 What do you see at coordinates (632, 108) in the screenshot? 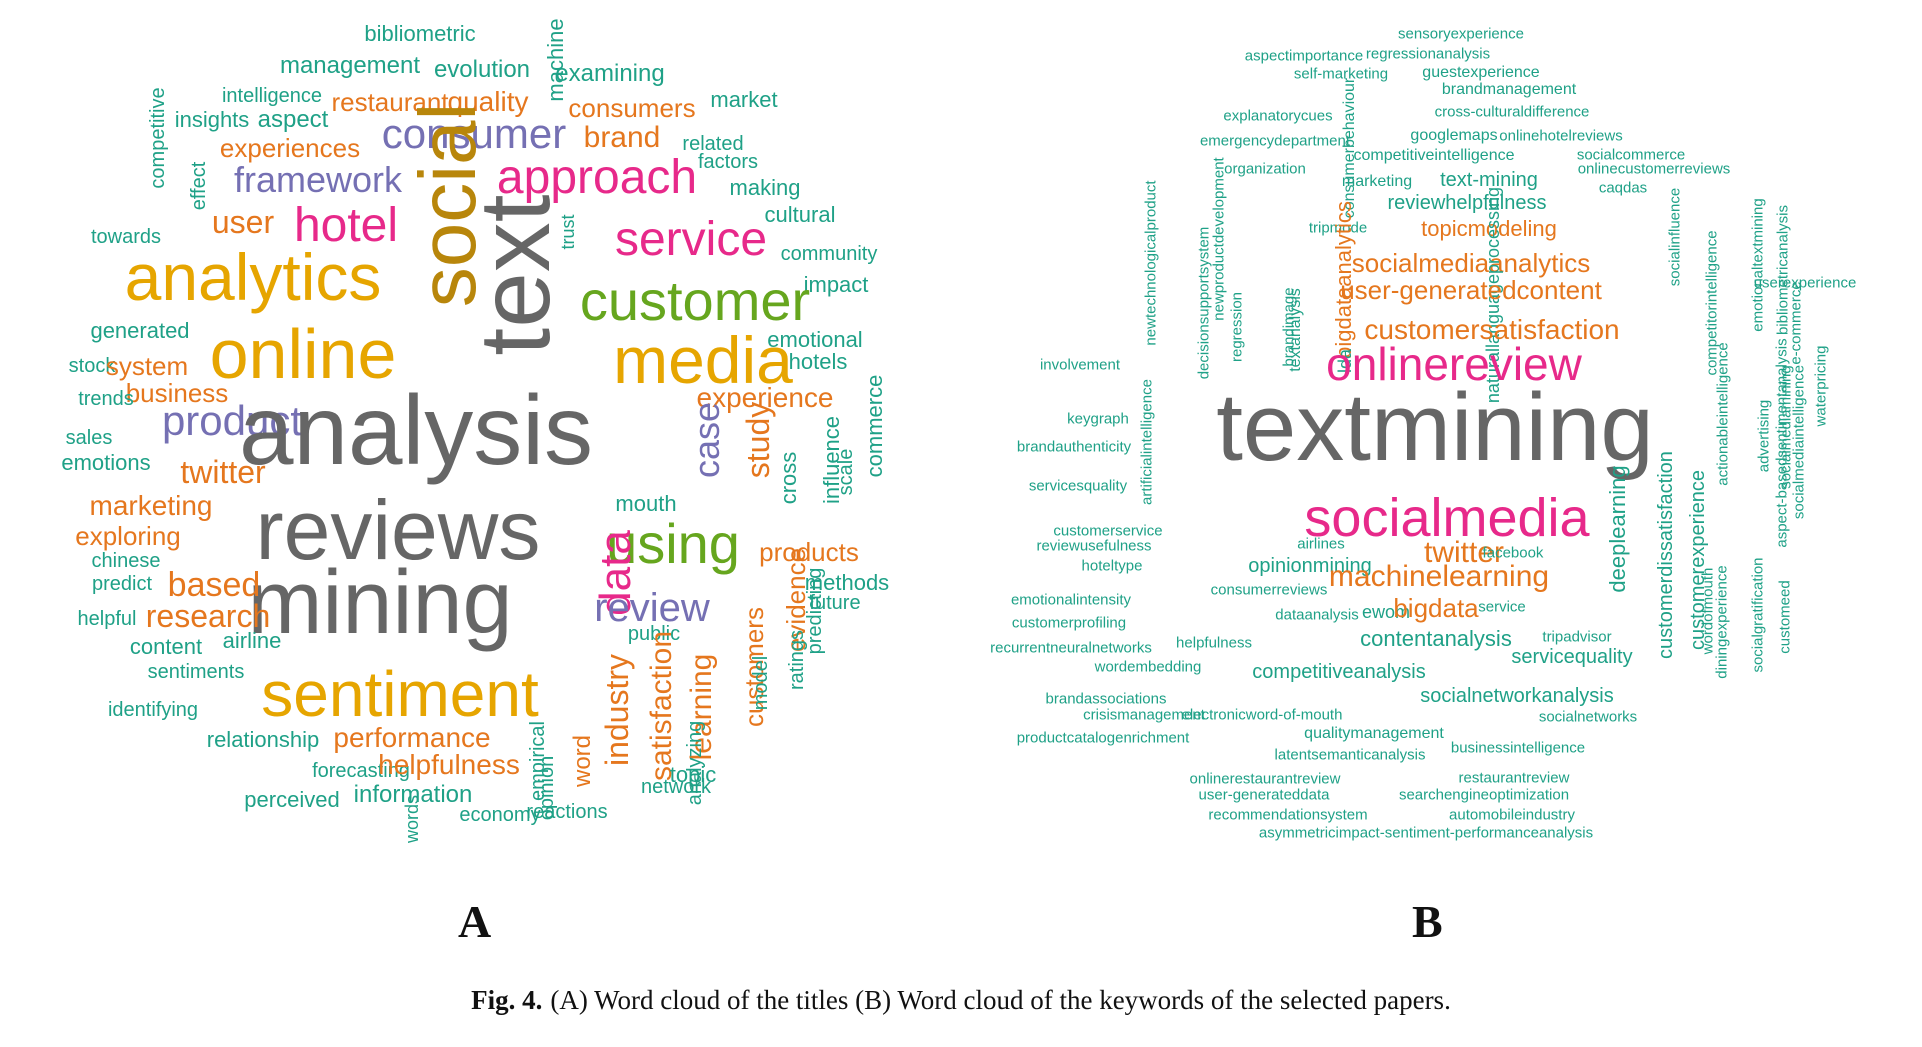
I see `cloud-word-consumers: consumers` at bounding box center [632, 108].